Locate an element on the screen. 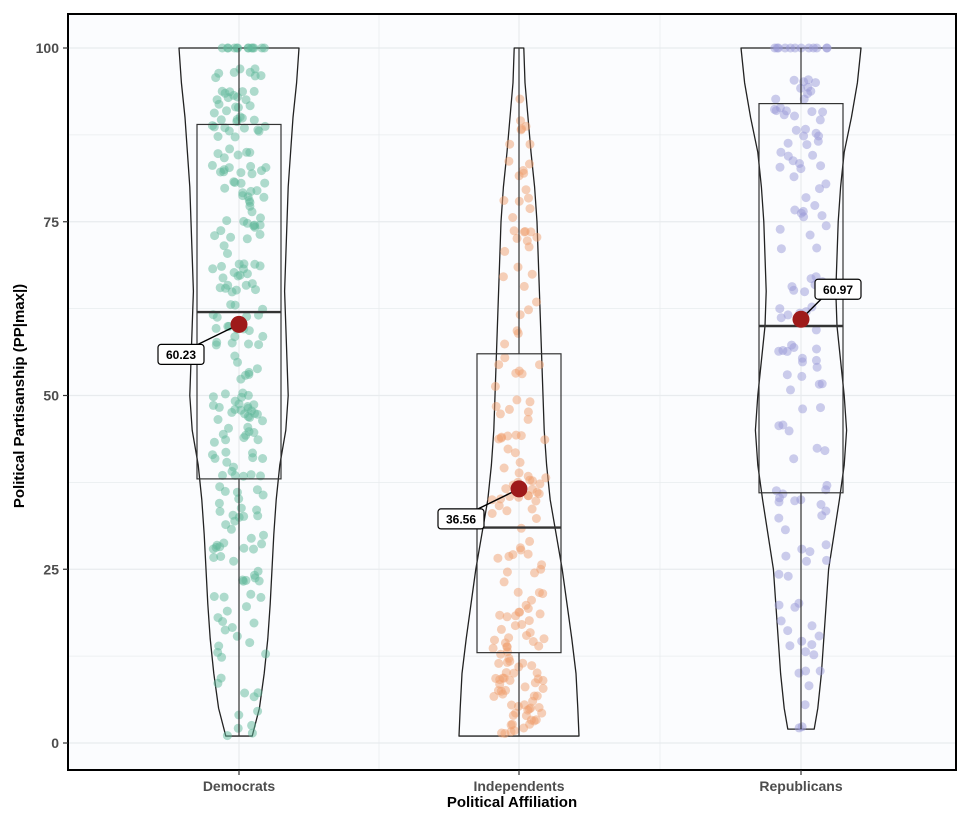 The width and height of the screenshot is (958, 813). y-tick-label: 75 is located at coordinates (51, 222).